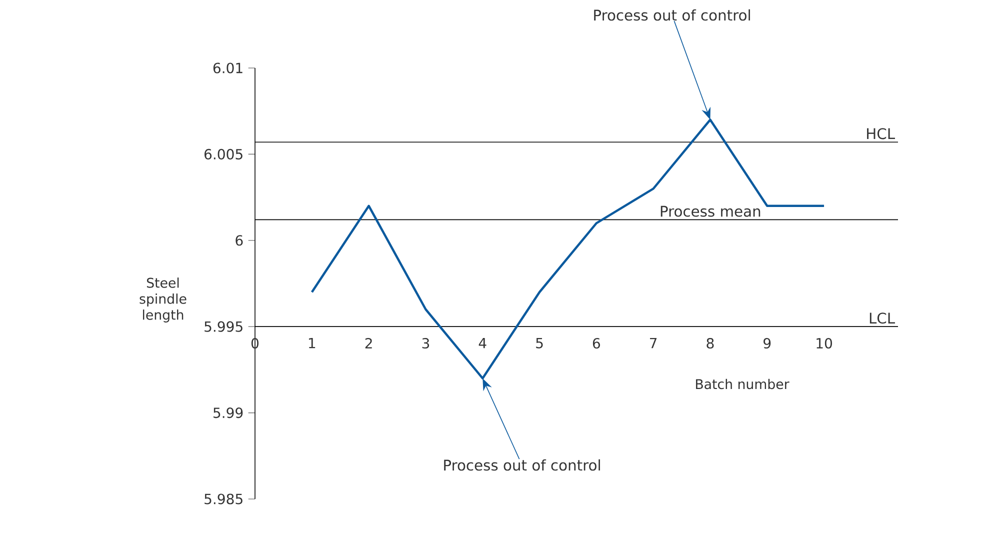  Describe the element at coordinates (228, 413) in the screenshot. I see `y-tick-label: 5.99` at that location.